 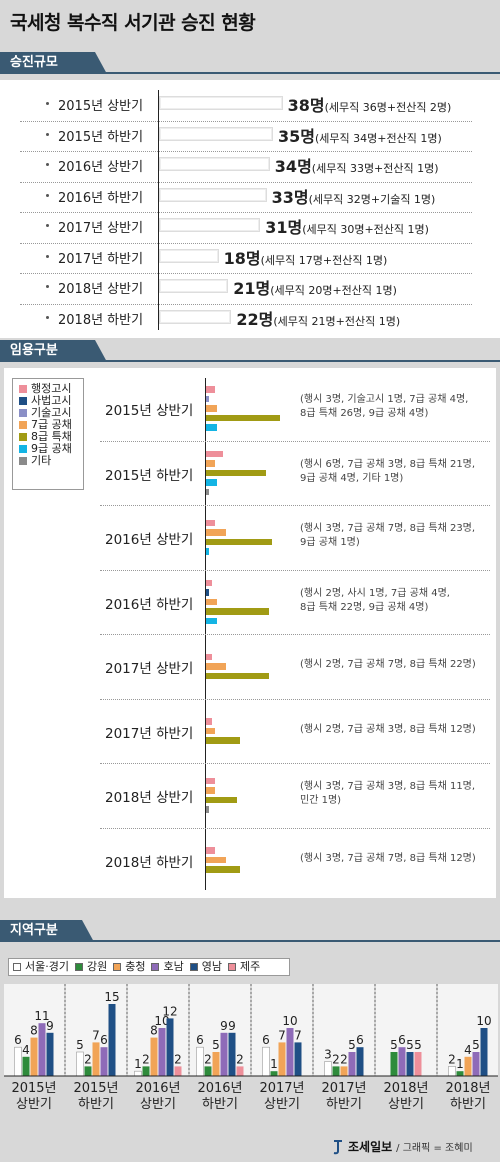 I want to click on category-label: 2018년, so click(x=467, y=1088).